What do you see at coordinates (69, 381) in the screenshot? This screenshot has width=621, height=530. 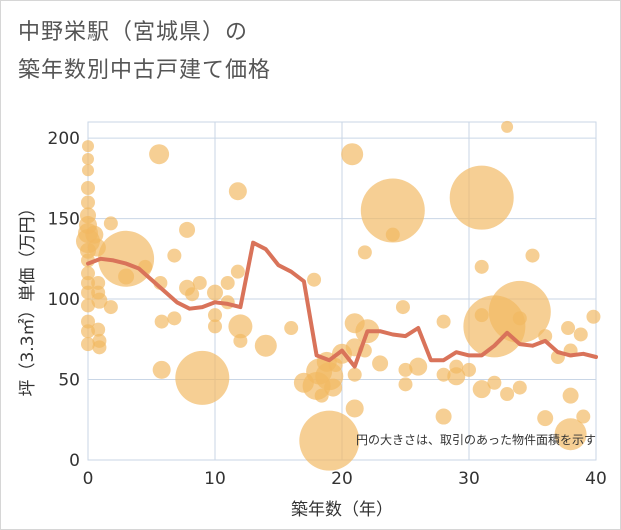 I see `y-tick-label: 50` at bounding box center [69, 381].